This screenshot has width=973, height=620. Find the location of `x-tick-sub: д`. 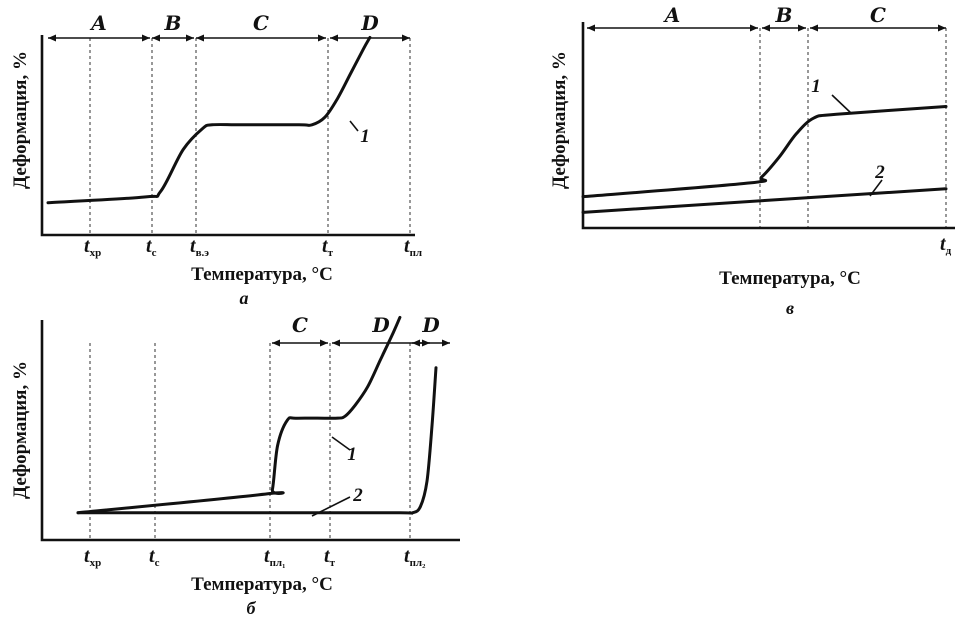

x-tick-sub: д is located at coordinates (949, 251).